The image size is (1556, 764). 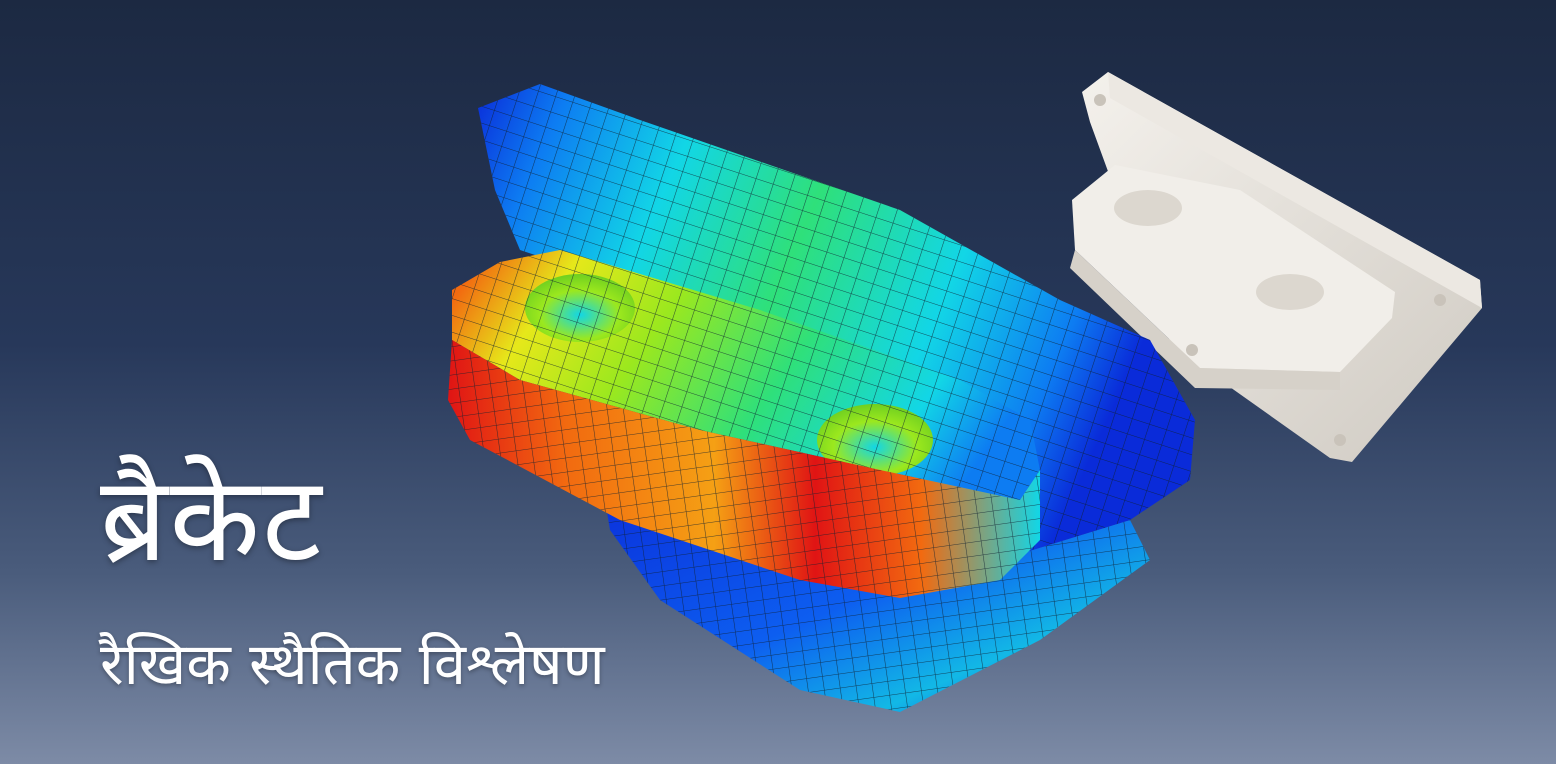 What do you see at coordinates (212, 519) in the screenshot?
I see `banner-title: ब्रैकेट` at bounding box center [212, 519].